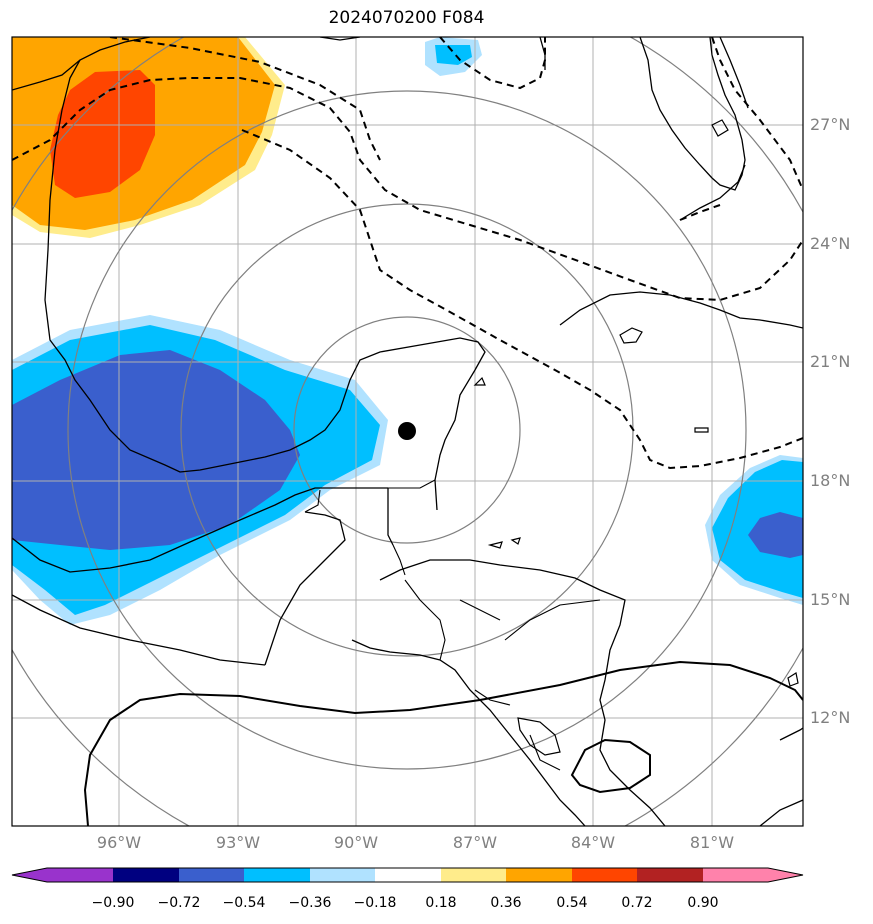 This screenshot has height=924, width=873. What do you see at coordinates (356, 842) in the screenshot?
I see `lon-label-90w: 90°W` at bounding box center [356, 842].